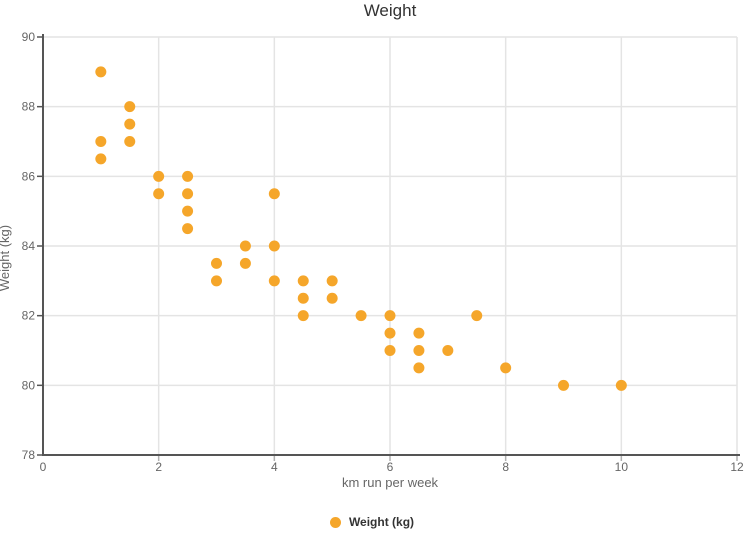  What do you see at coordinates (29, 176) in the screenshot?
I see `y-tick-label: 86` at bounding box center [29, 176].